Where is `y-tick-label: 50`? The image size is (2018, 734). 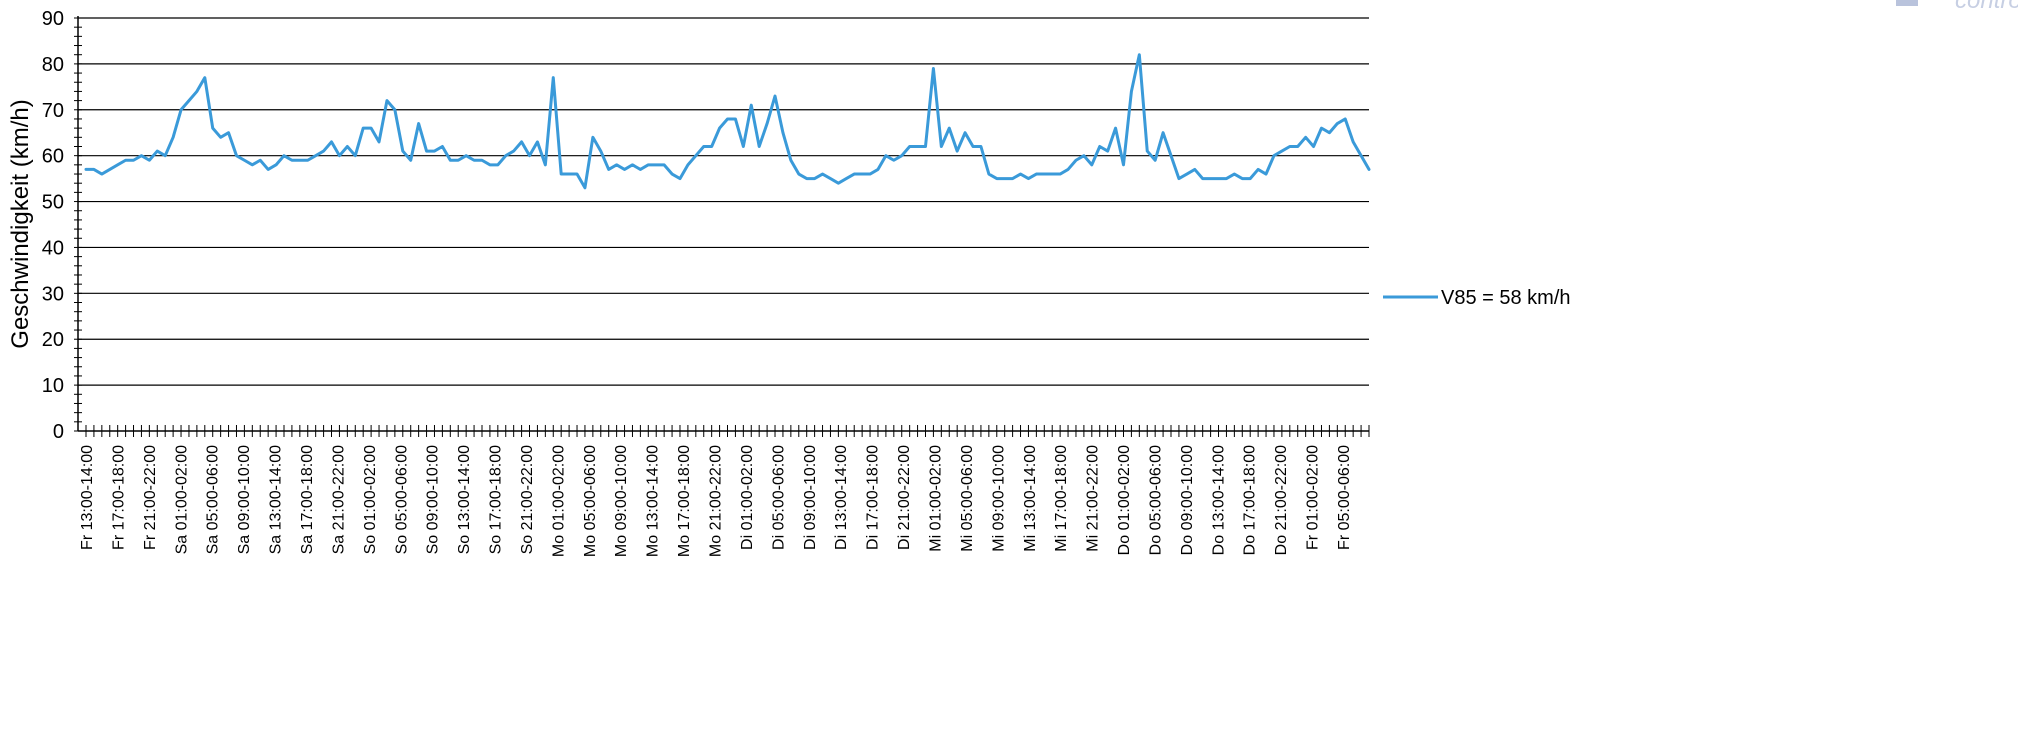 y-tick-label: 50 is located at coordinates (53, 203).